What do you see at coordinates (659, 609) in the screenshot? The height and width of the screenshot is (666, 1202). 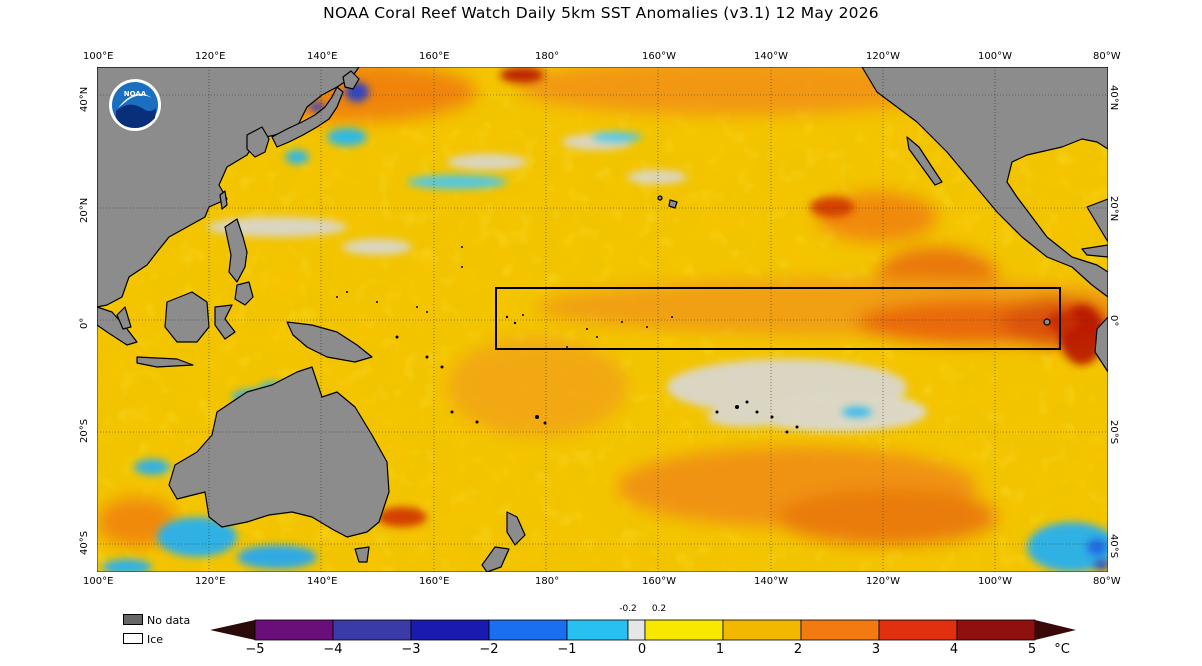 I see `colorbar-tick-pos02: 0.2` at bounding box center [659, 609].